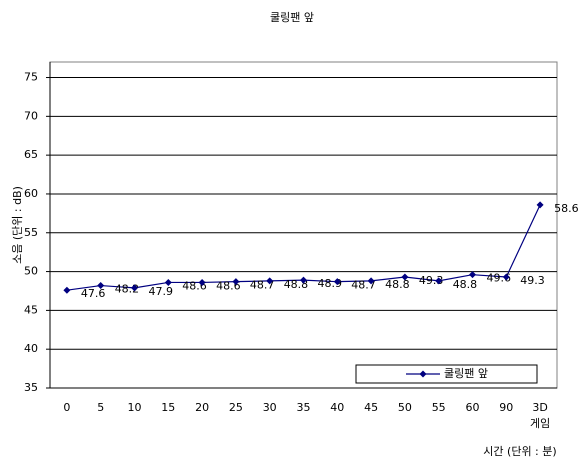 This screenshot has width=581, height=476. Describe the element at coordinates (519, 451) in the screenshot. I see `x-axis-label: 시간 (단위 : 분)` at that location.